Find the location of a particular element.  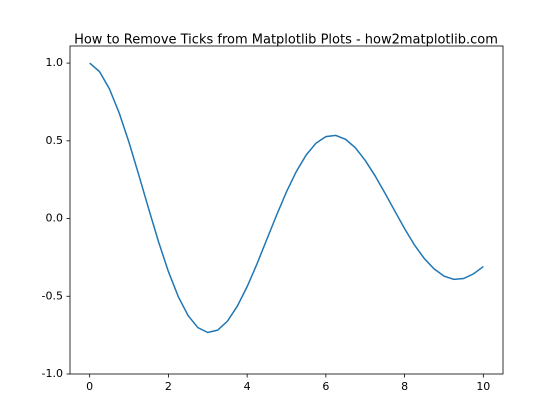

y-tick-label: -0.5 is located at coordinates (52, 295).